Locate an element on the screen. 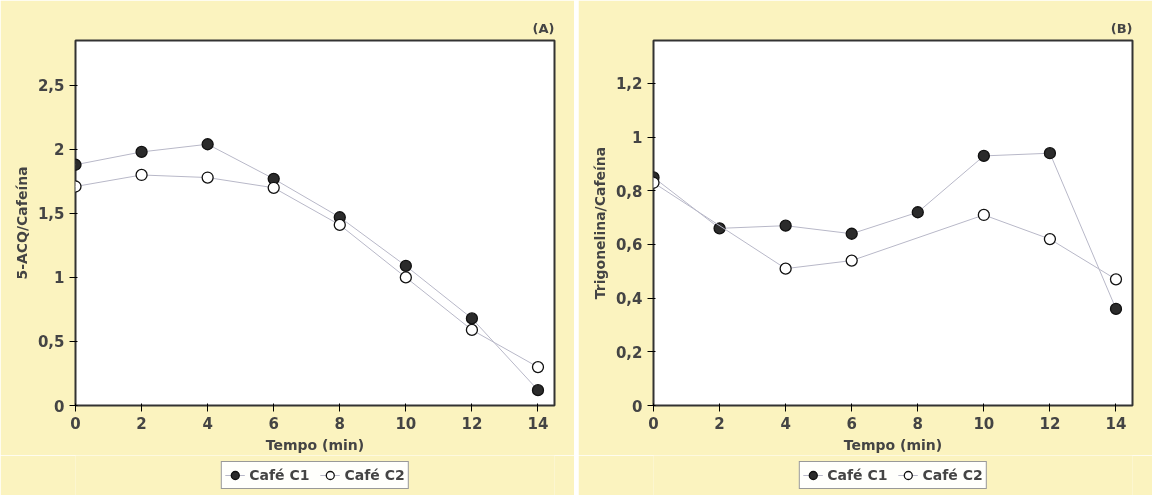 This screenshot has width=1152, height=499. y-tick-label: 1,5 is located at coordinates (51, 214).